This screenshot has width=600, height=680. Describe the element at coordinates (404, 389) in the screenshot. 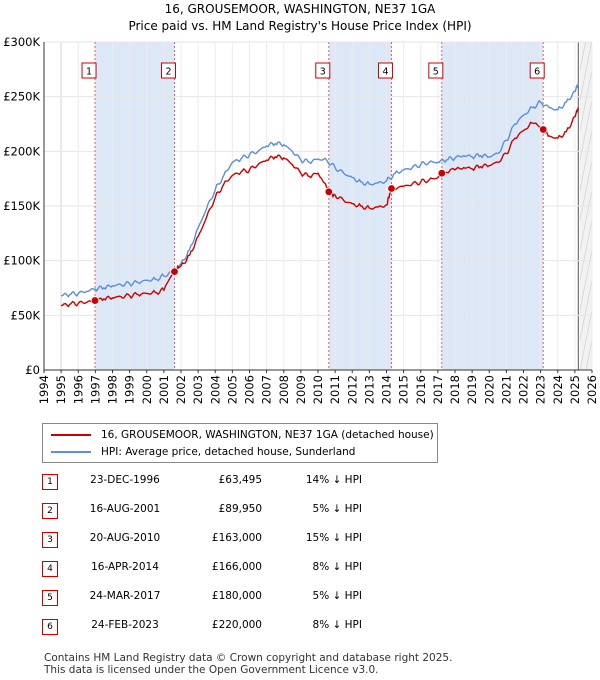

I see `x-tick-label: 2015` at that location.